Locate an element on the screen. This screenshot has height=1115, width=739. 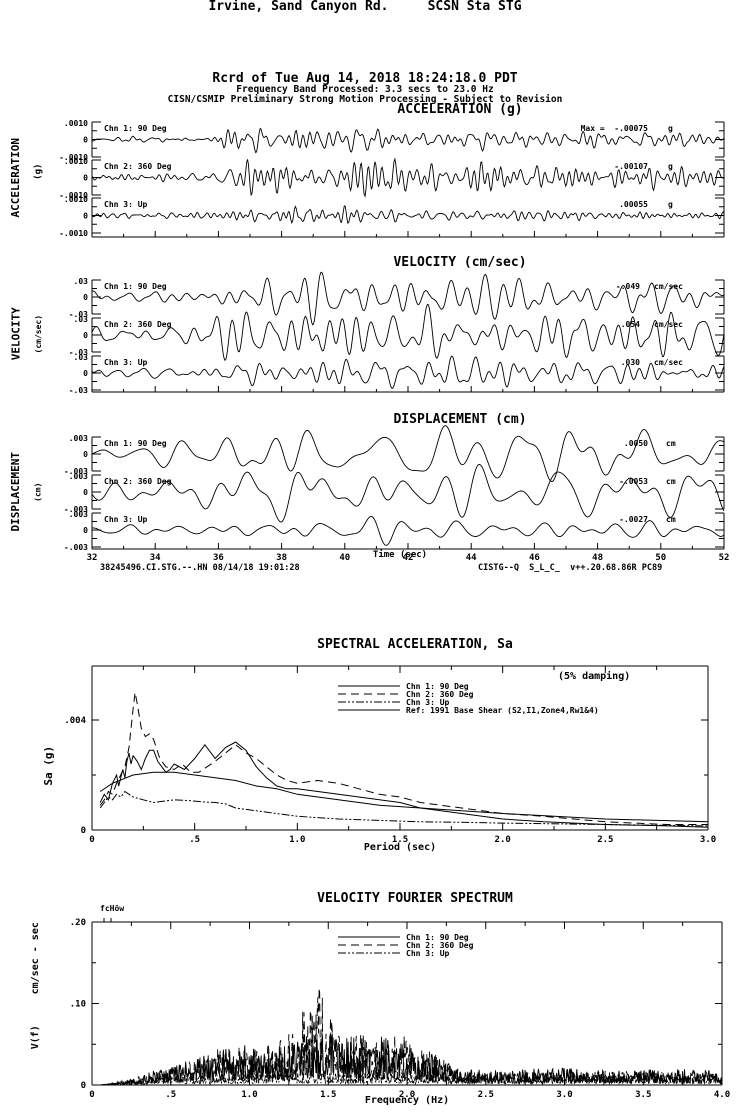
sa-damping-note: (5% damping) is located at coordinates (594, 676).